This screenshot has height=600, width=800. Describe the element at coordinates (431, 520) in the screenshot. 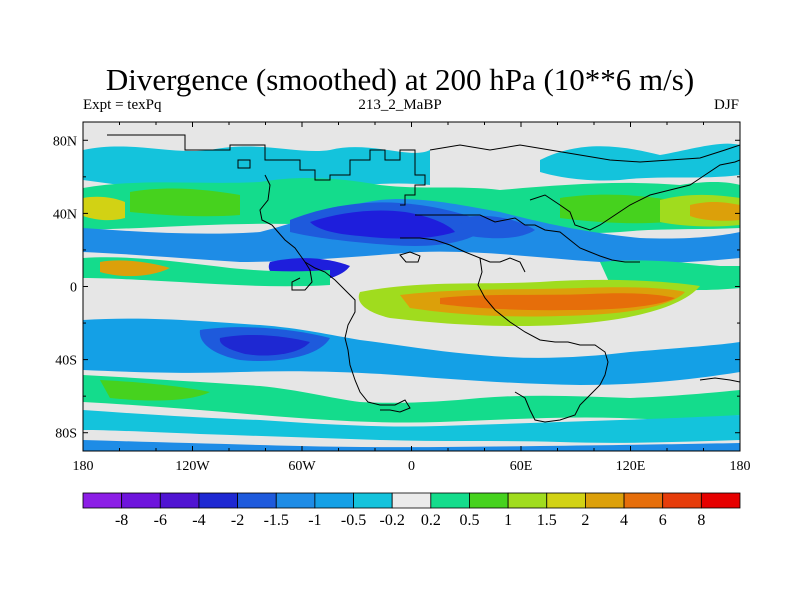

I see `colorbar-label: 0.2` at that location.